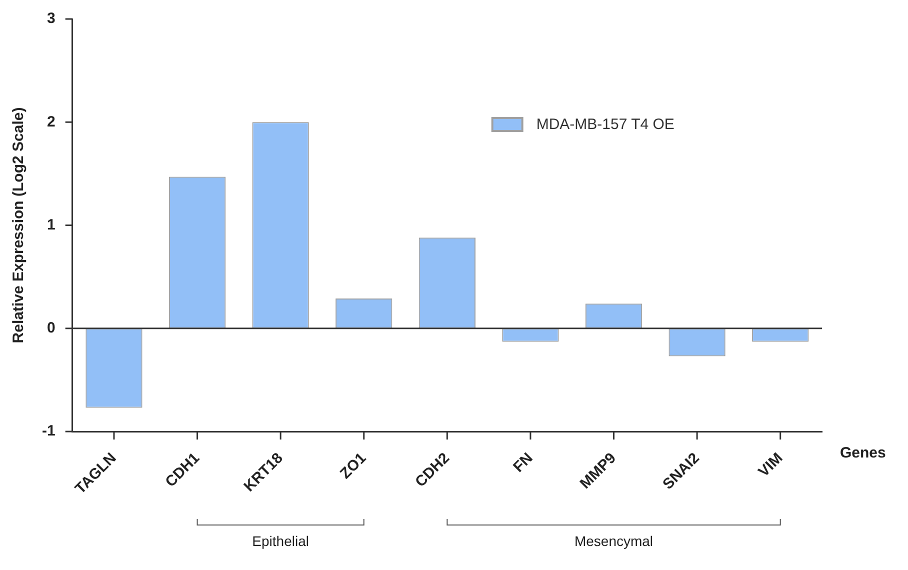 The height and width of the screenshot is (570, 908). What do you see at coordinates (614, 540) in the screenshot?
I see `text: Mesencymal` at bounding box center [614, 540].